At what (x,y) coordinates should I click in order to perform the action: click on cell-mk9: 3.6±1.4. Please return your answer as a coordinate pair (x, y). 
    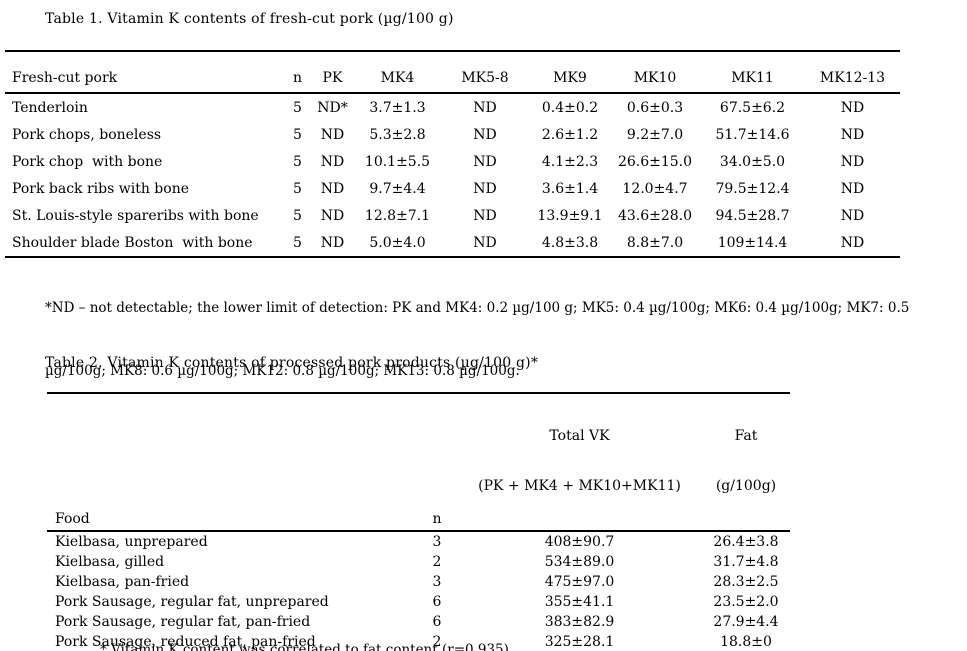
    Looking at the image, I should click on (570, 188).